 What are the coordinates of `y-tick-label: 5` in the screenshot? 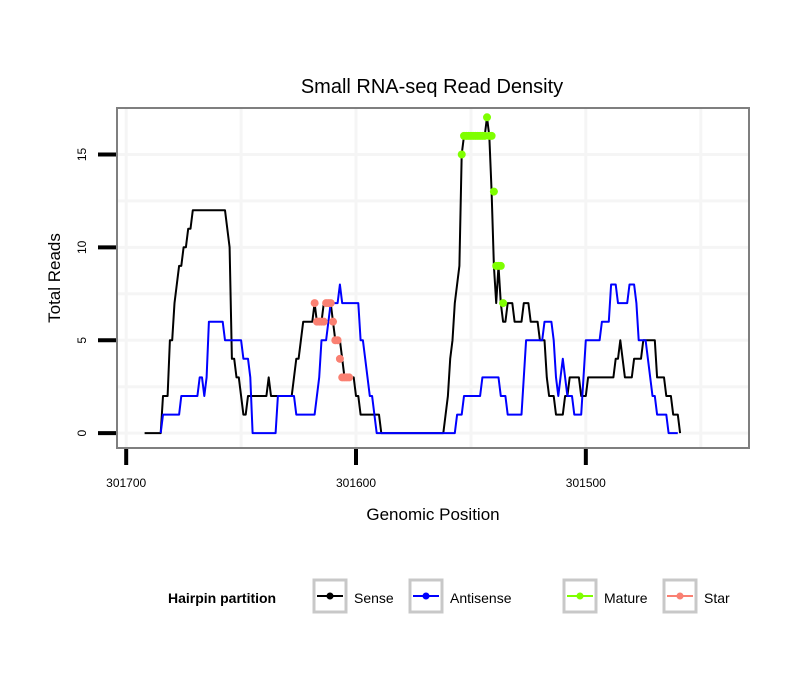 It's located at (82, 340).